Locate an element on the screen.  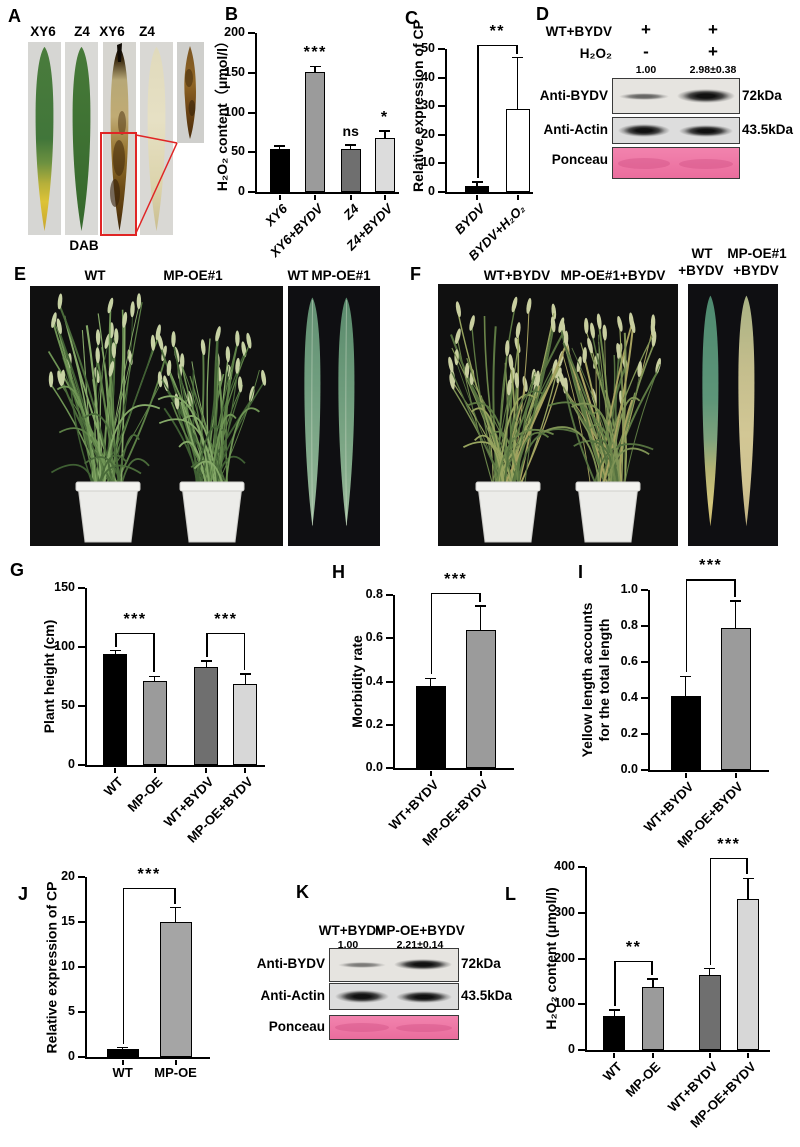
dab-zoom-inset is located at coordinates (190, 92).